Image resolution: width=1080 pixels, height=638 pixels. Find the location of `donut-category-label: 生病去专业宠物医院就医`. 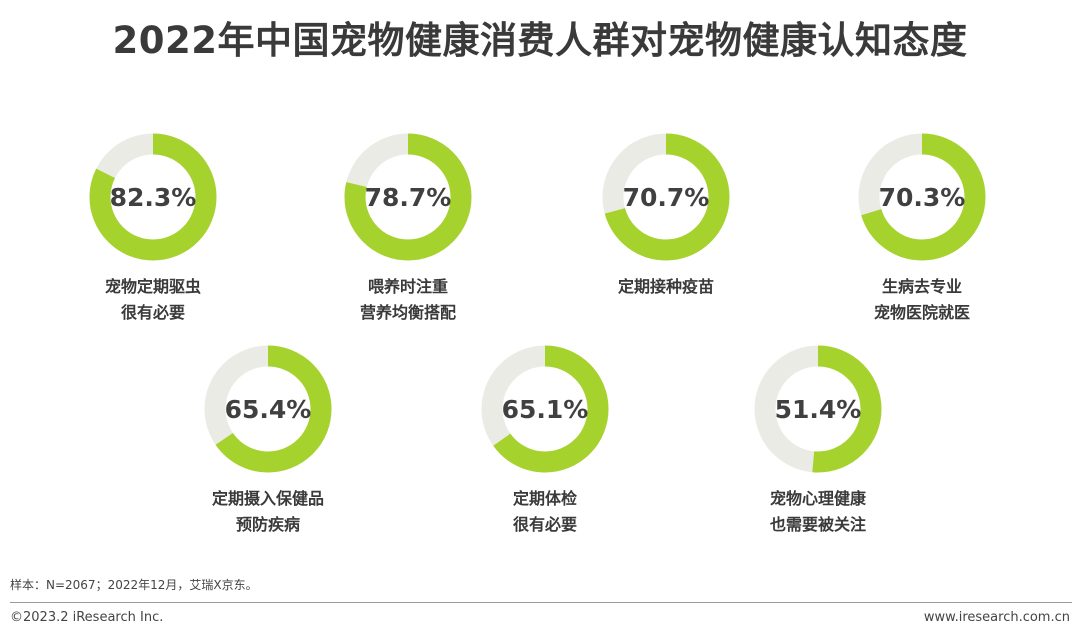

donut-category-label: 生病去专业宠物医院就医 is located at coordinates (922, 300).